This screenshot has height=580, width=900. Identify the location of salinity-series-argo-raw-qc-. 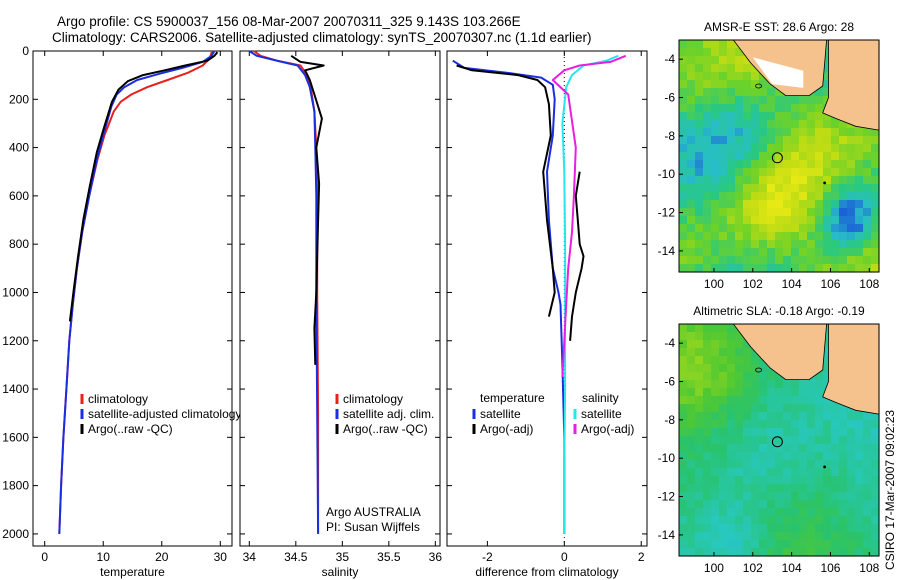
(307, 209).